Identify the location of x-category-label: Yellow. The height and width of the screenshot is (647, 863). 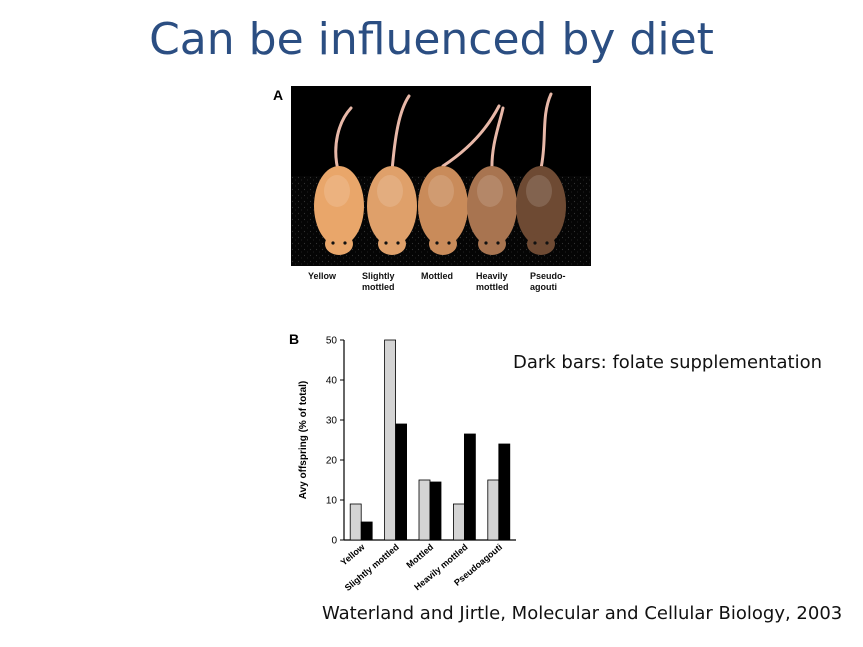
(353, 554).